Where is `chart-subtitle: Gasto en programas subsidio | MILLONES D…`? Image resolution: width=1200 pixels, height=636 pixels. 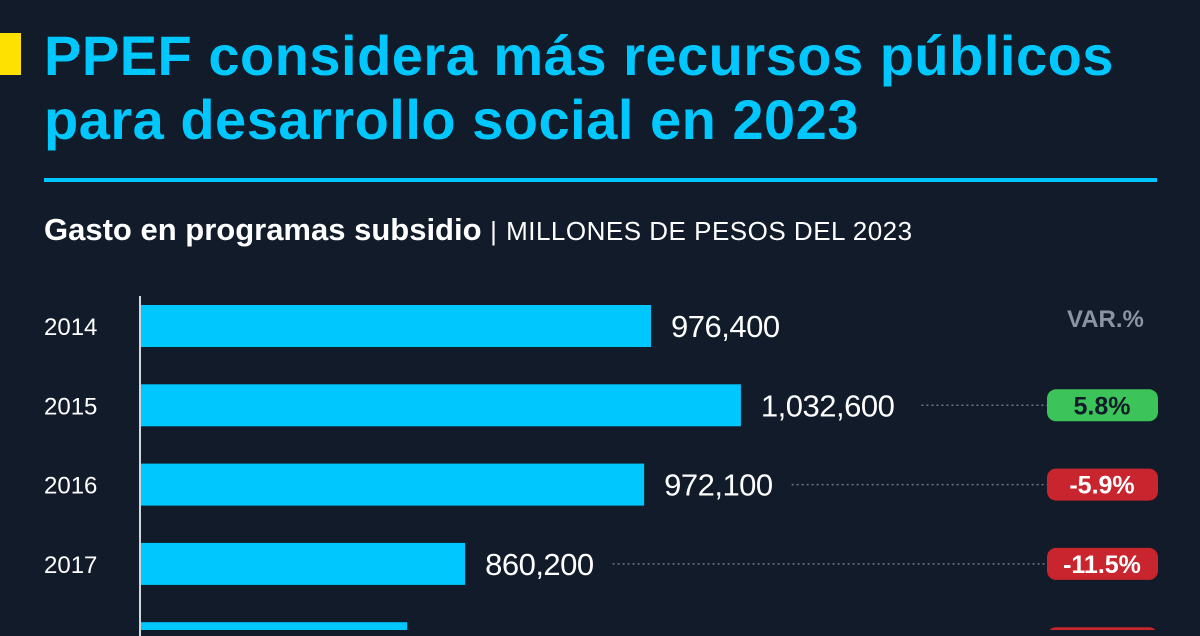
chart-subtitle: Gasto en programas subsidio | MILLONES D… is located at coordinates (478, 230).